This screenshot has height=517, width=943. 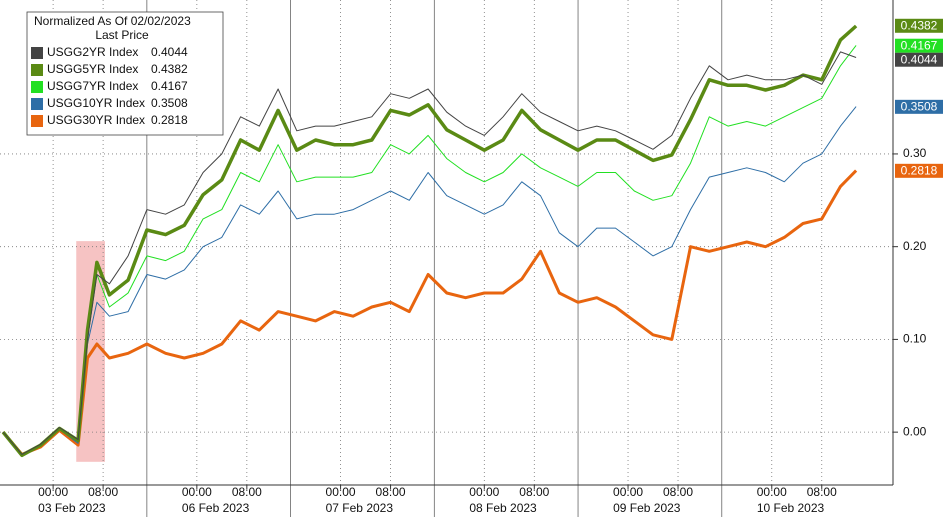 I want to click on legend-value: 0.2818, so click(x=169, y=120).